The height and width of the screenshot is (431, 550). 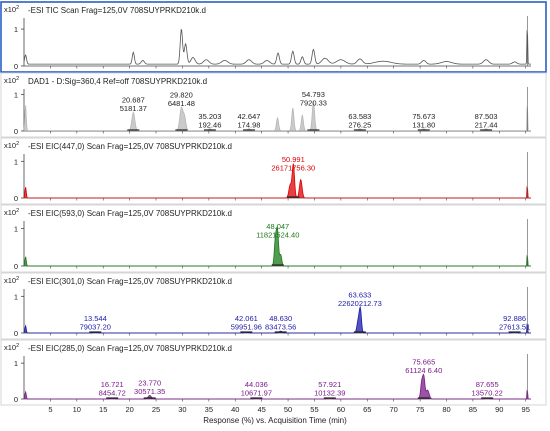 What do you see at coordinates (486, 116) in the screenshot?
I see `peak-time-label: 87.503` at bounding box center [486, 116].